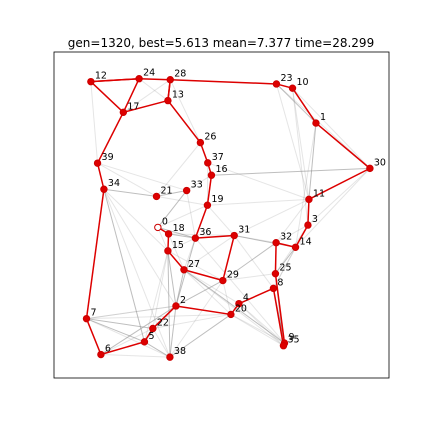 Image resolution: width=432 pixels, height=432 pixels. Describe the element at coordinates (93, 313) in the screenshot. I see `city-label: 7` at that location.